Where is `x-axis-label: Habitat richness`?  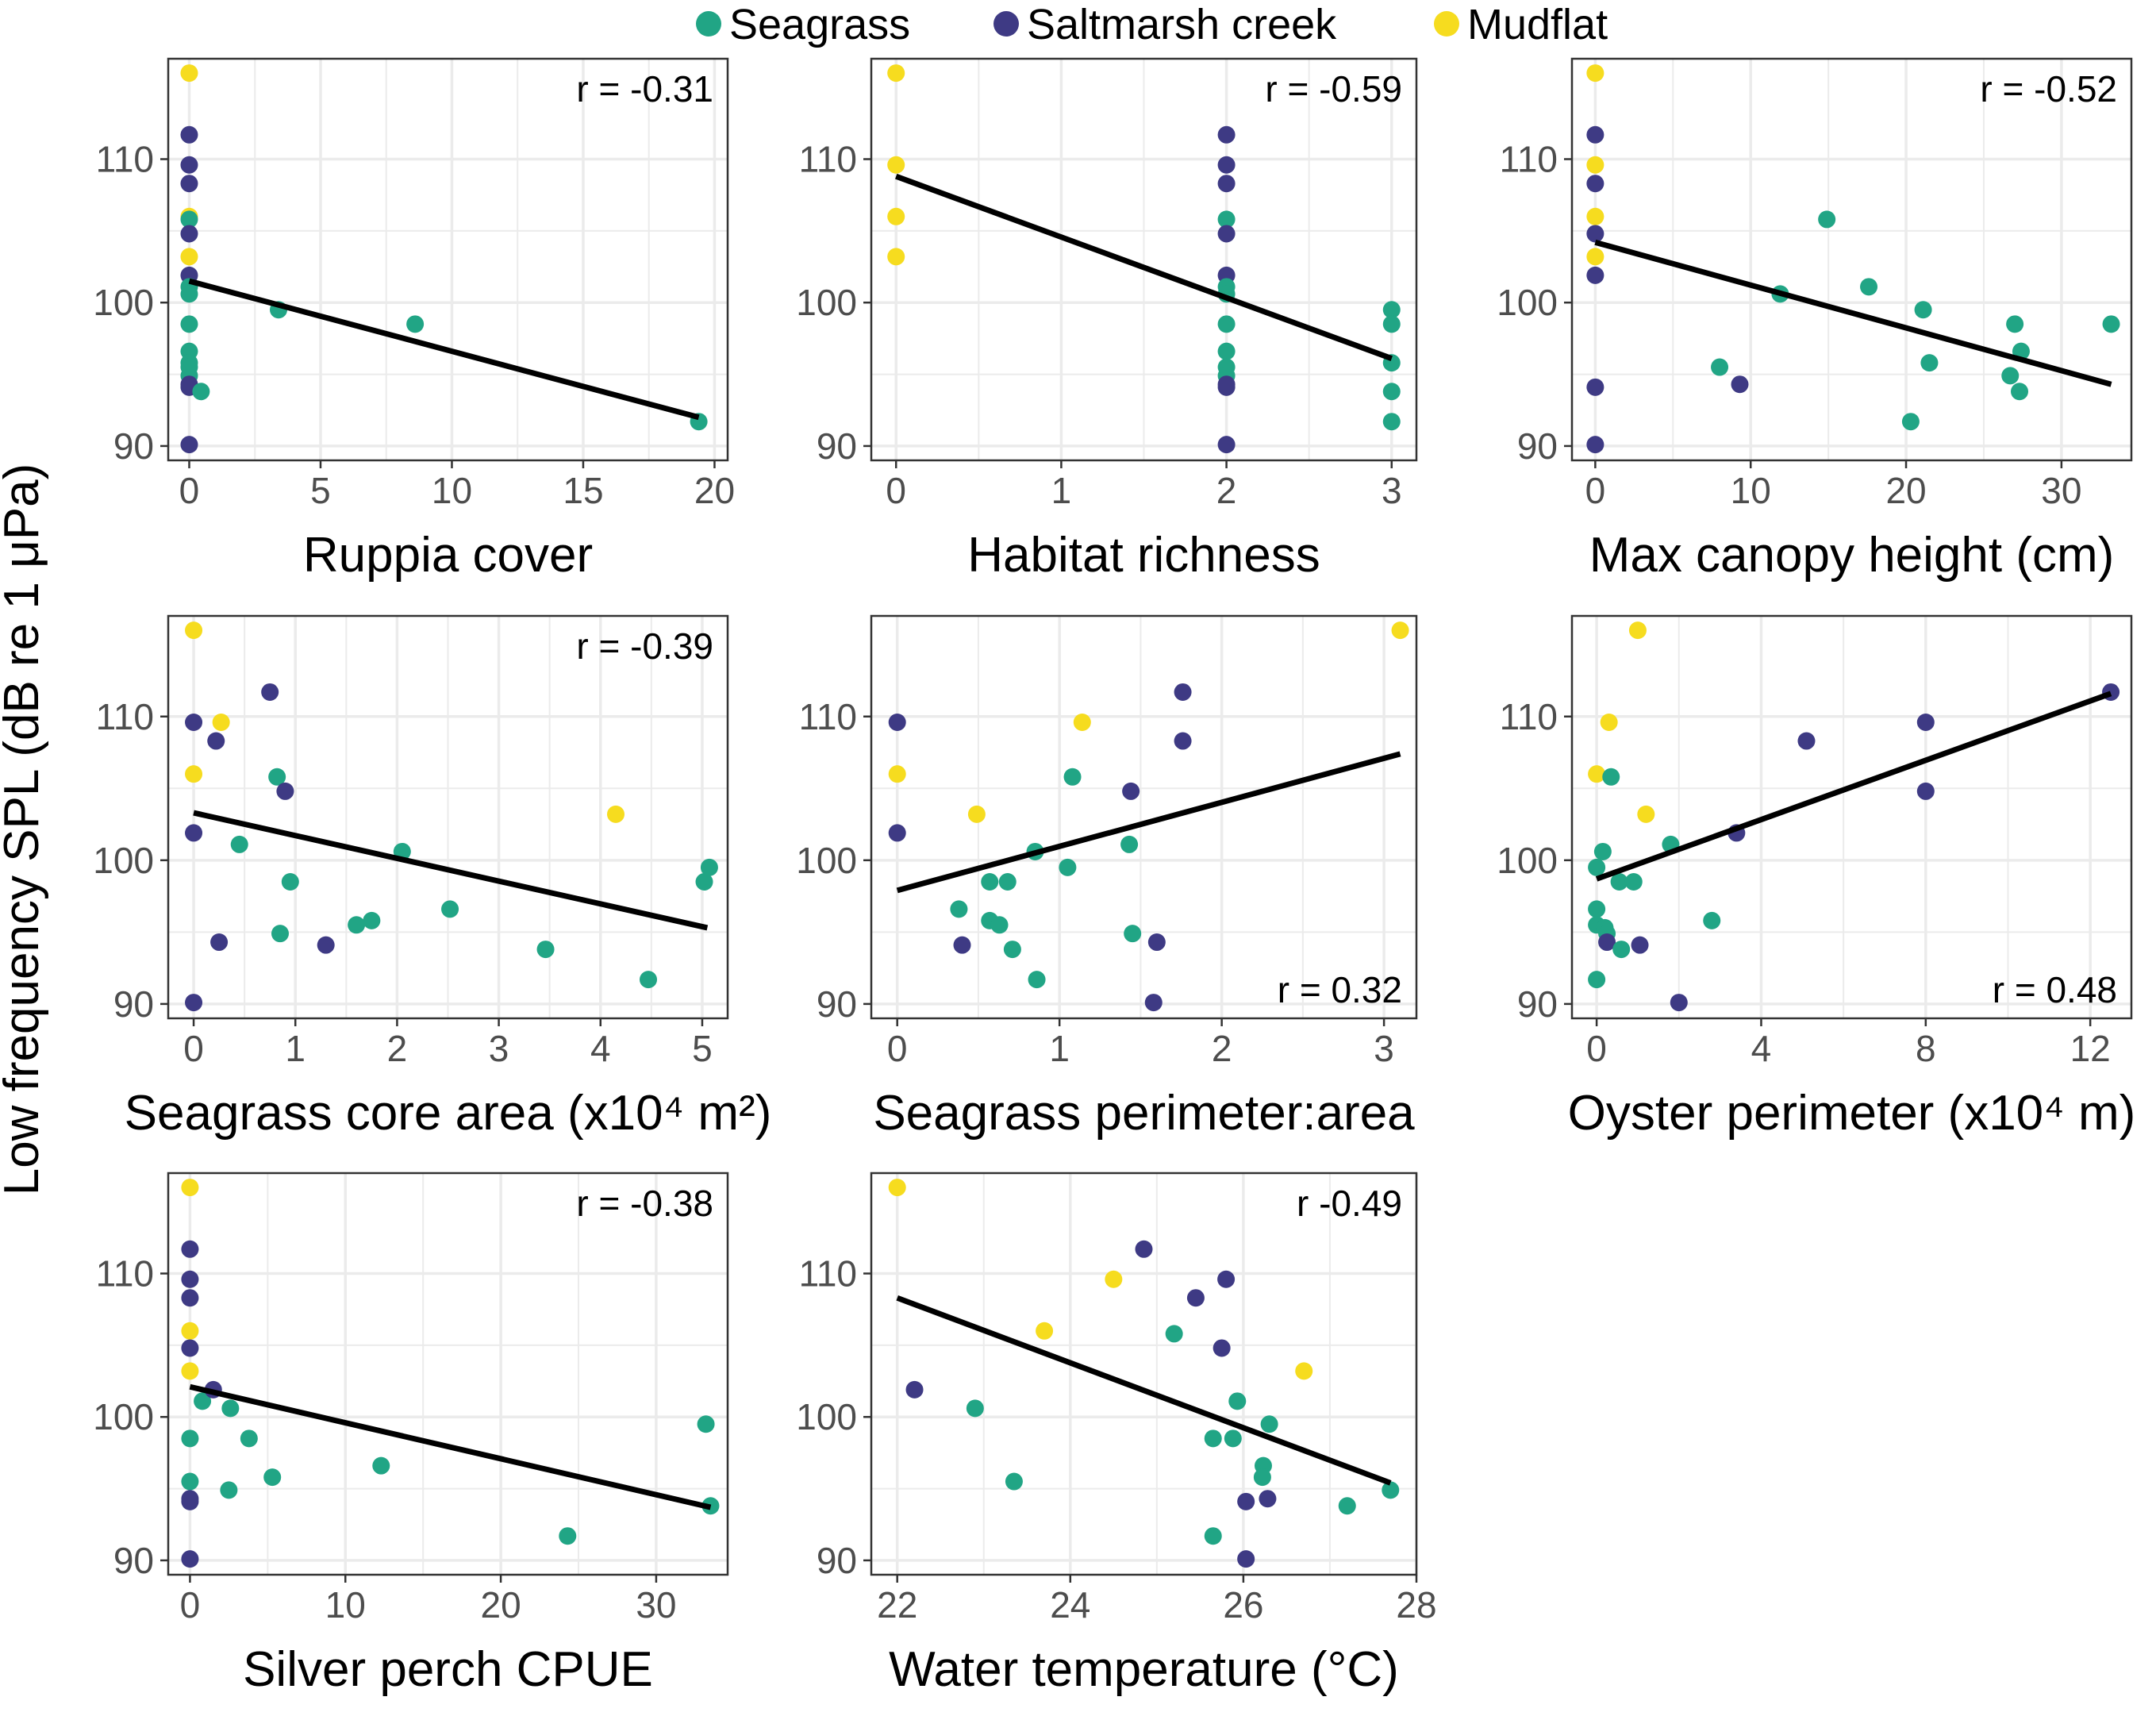
x-axis-label: Habitat richness is located at coordinates (1143, 555).